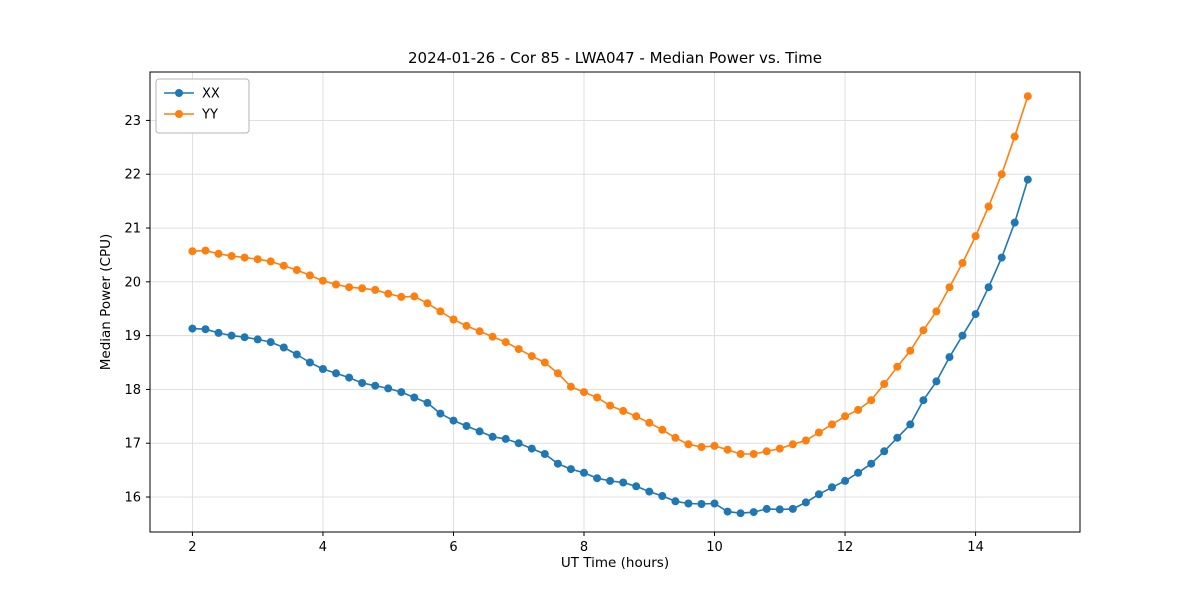 This screenshot has width=1200, height=600. Describe the element at coordinates (975, 547) in the screenshot. I see `x-tick-label: 14` at that location.